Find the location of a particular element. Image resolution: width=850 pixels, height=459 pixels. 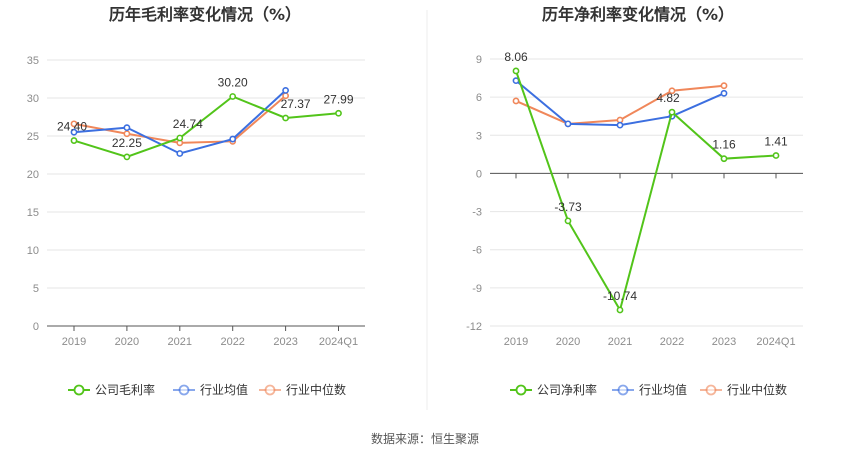

y-tick-label: 30 is located at coordinates (33, 99).